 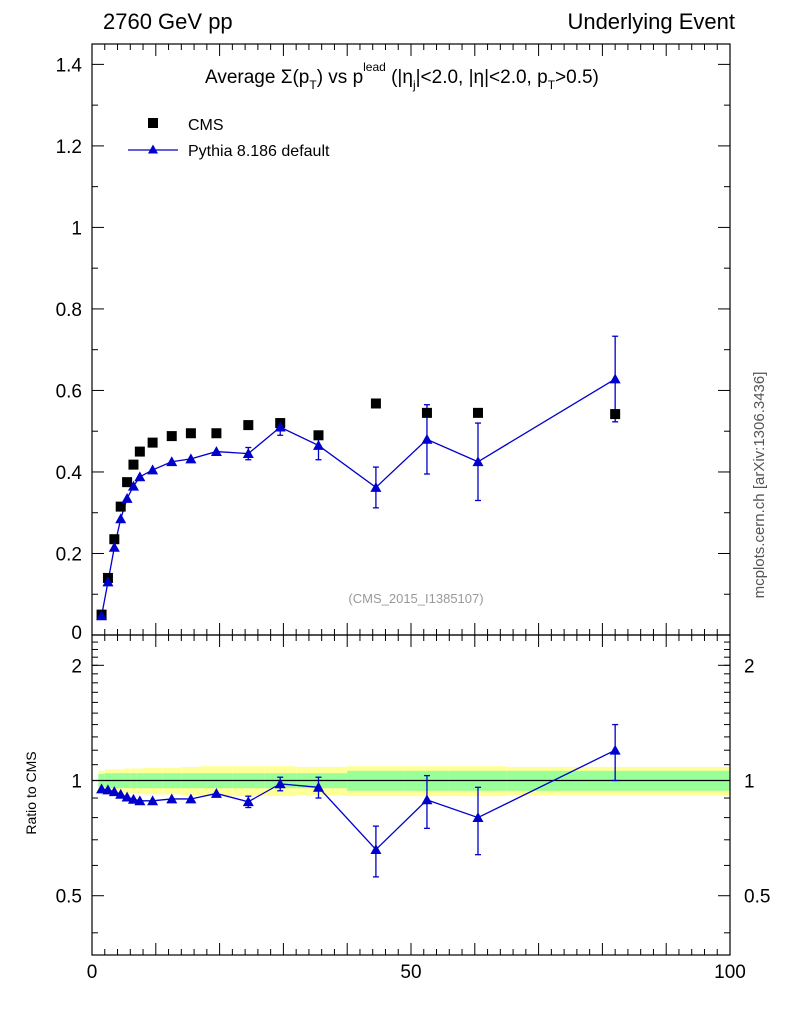 I want to click on legend: CMS Pythia 8.186 default, so click(x=229, y=138).